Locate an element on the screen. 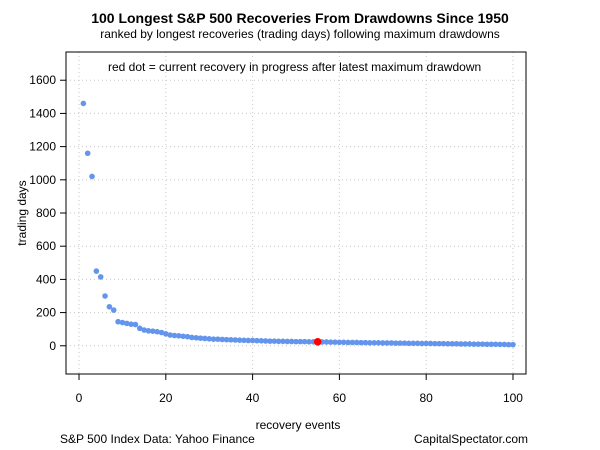 This screenshot has width=600, height=450. y-tick-label: 200 is located at coordinates (46, 313).